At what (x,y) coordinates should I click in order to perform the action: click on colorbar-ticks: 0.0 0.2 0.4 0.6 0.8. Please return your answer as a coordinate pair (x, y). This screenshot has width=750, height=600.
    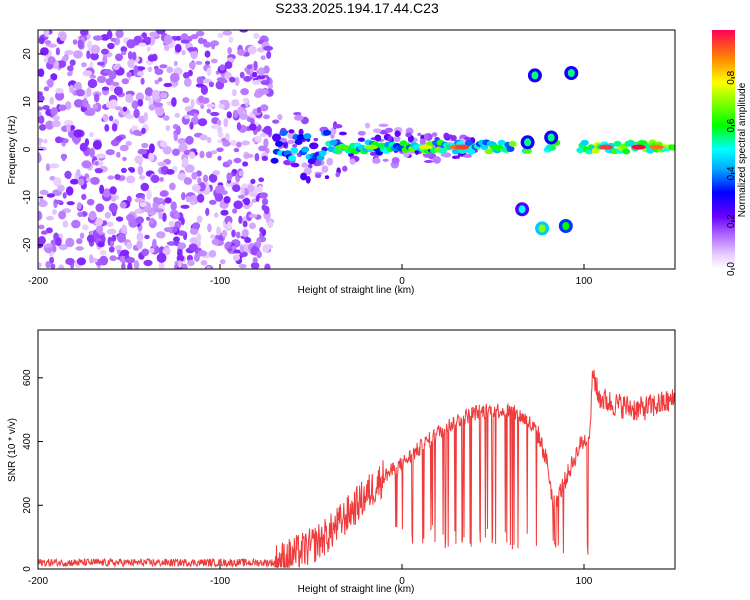
    Looking at the image, I should click on (731, 173).